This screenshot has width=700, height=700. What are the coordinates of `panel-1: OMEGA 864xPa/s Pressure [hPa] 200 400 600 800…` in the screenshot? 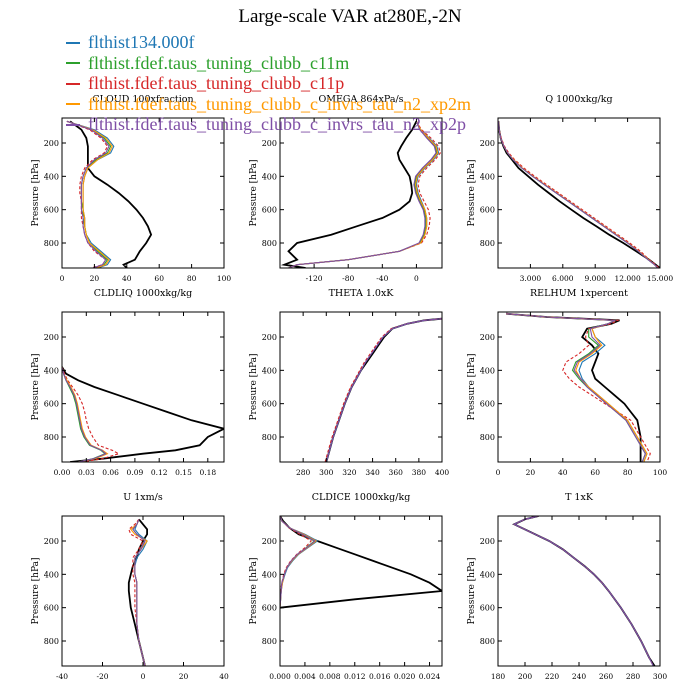 It's located at (346, 188).